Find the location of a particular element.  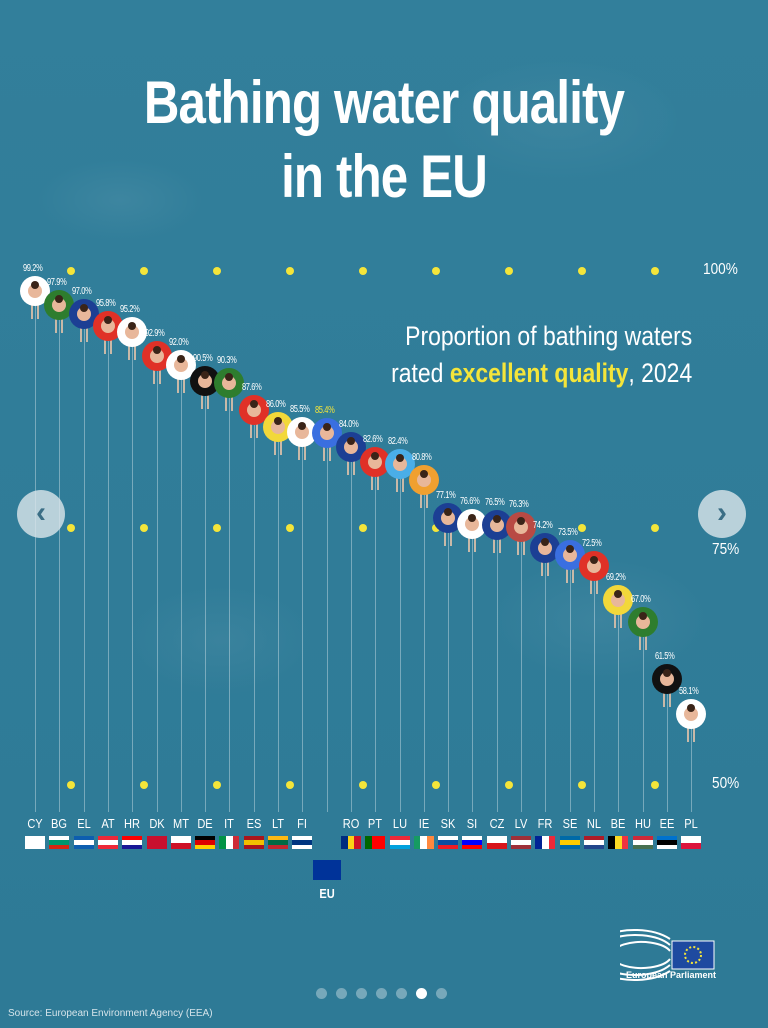

title-line-1: Bathing water quality is located at coordinates (384, 102).